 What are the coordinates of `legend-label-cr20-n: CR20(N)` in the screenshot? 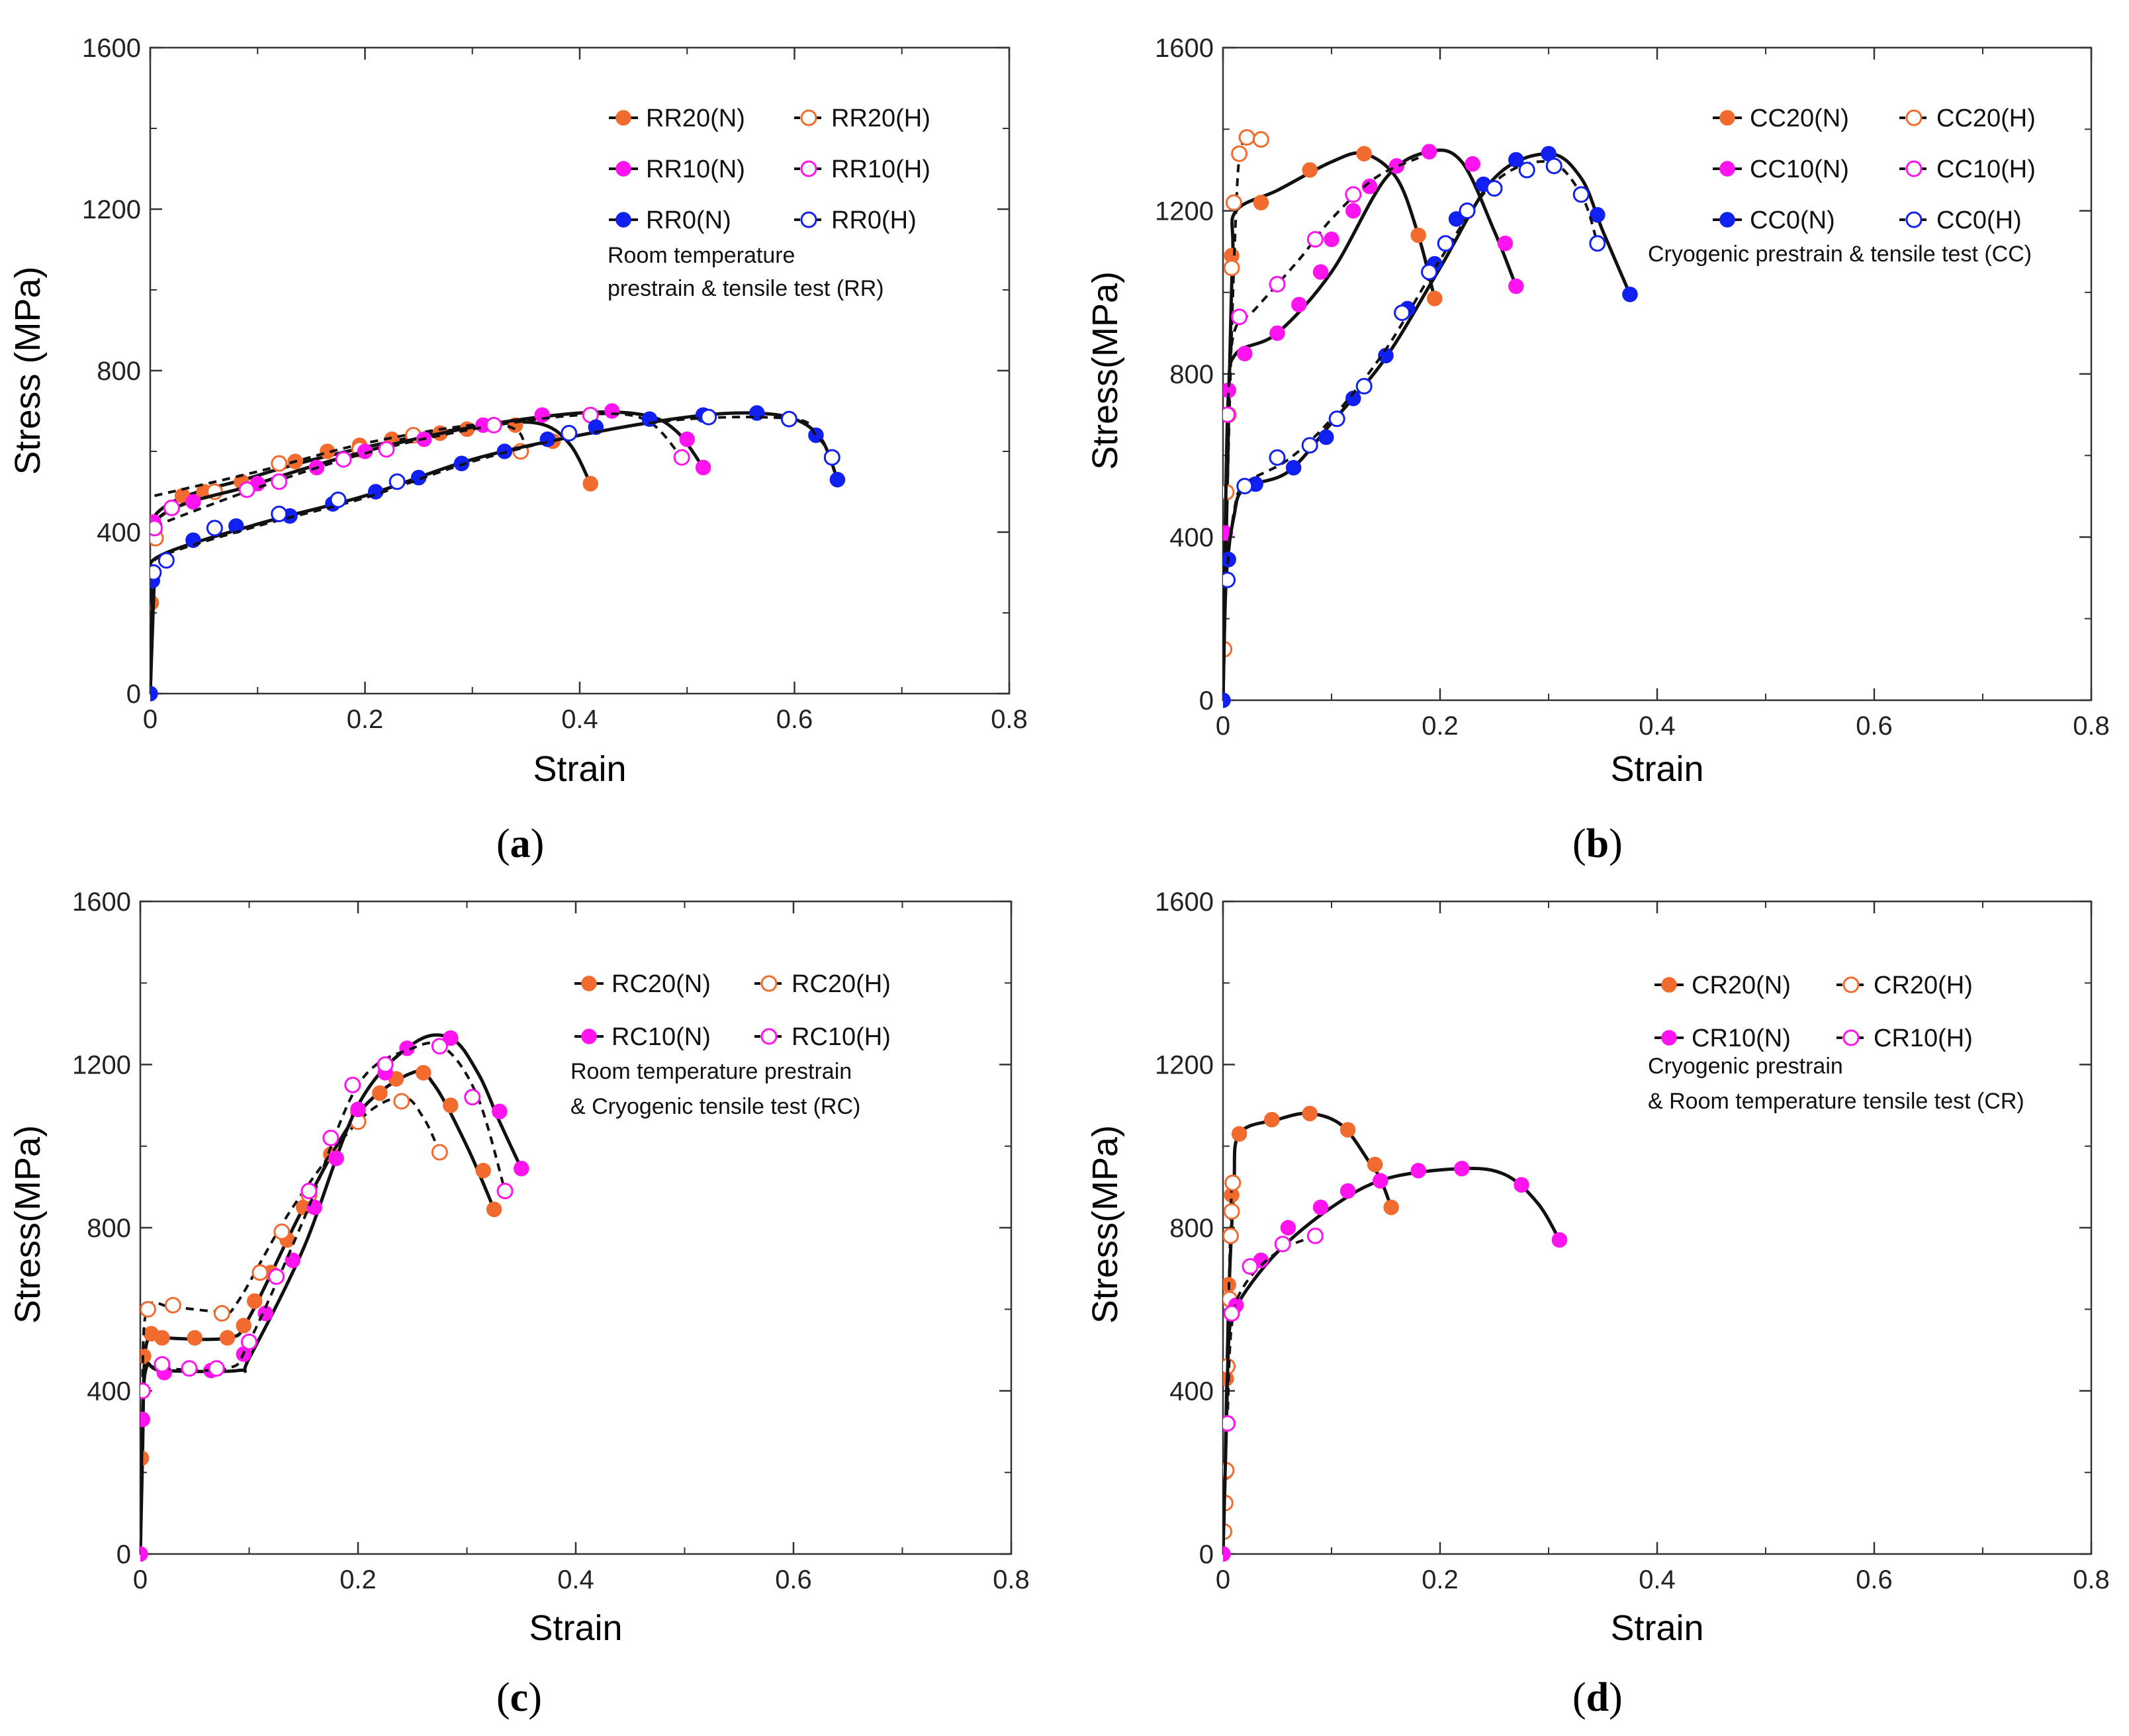 It's located at (1741, 985).